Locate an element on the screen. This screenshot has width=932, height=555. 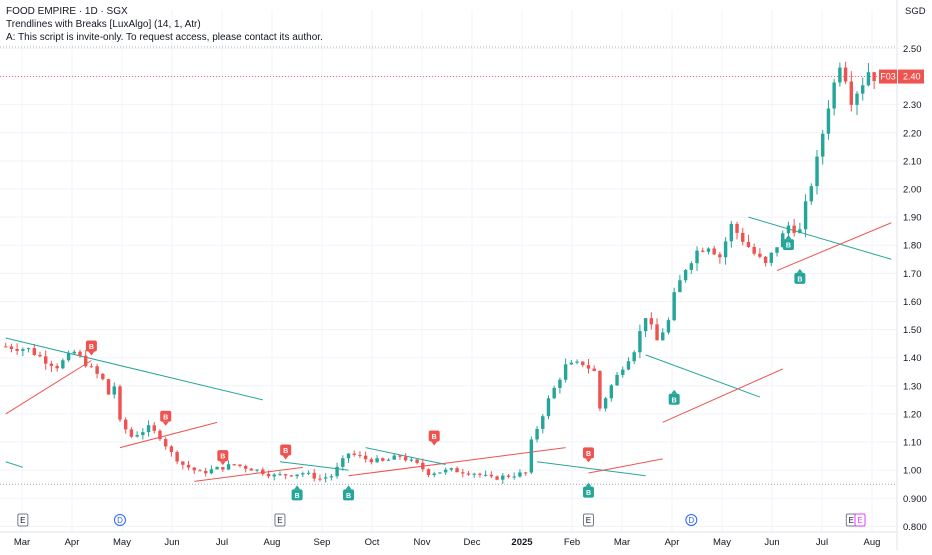
trendline-resistance is located at coordinates (14, 464).